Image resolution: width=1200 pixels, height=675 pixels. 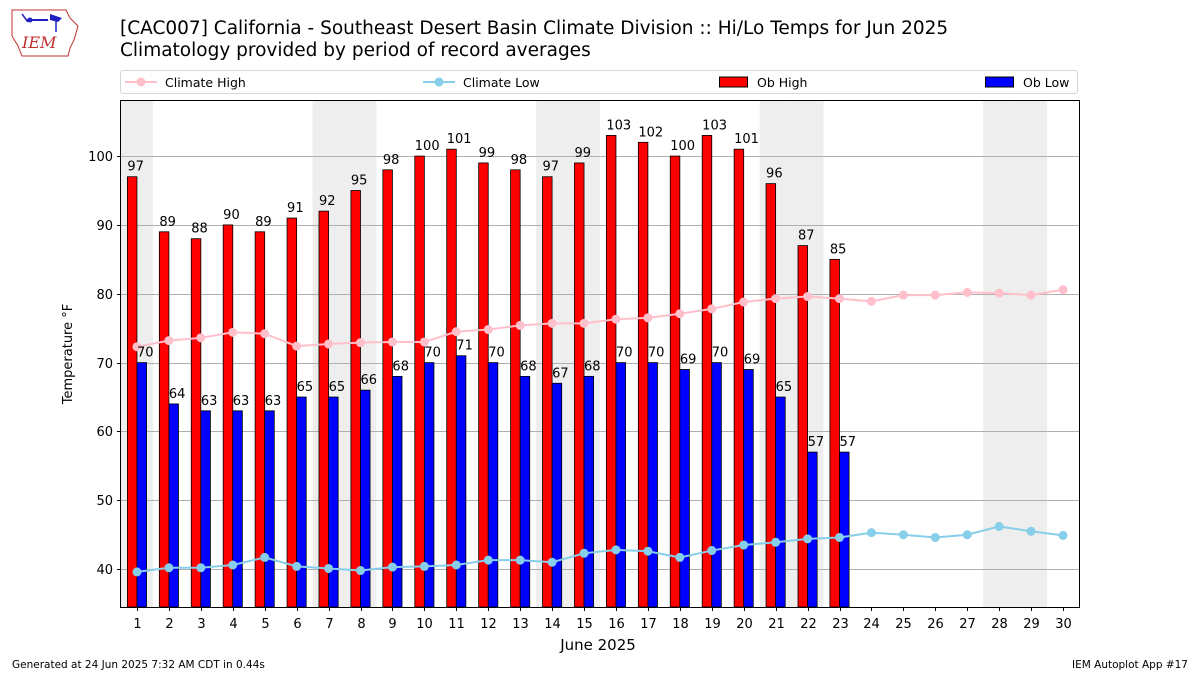 I want to click on y-tick-label: 80, so click(x=104, y=295).